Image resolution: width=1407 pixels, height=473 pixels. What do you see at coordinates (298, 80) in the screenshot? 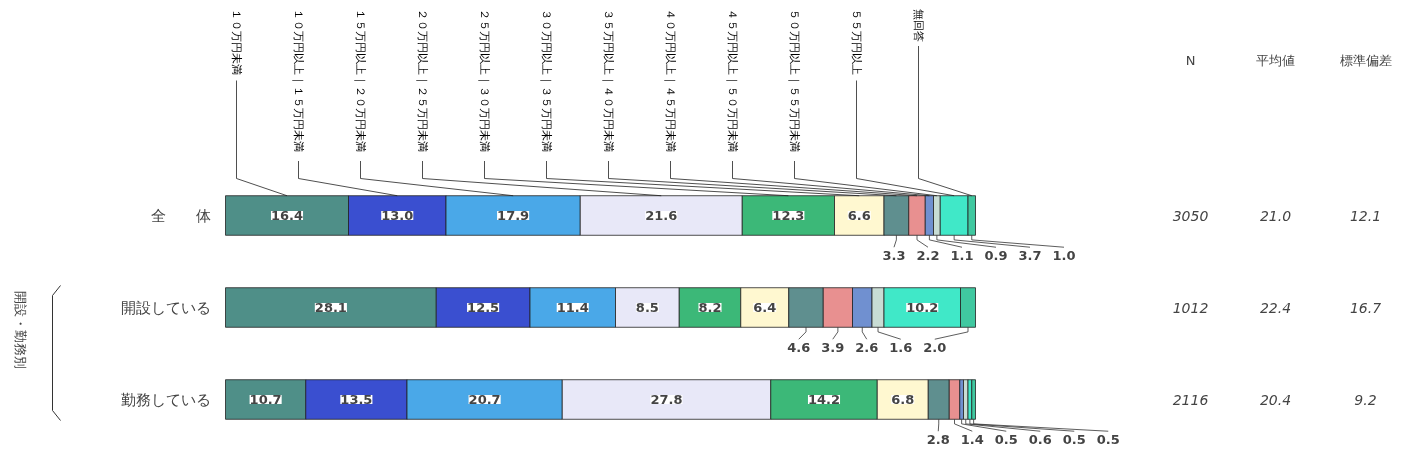
I see `text: １０万円以上｜１５万円未満` at bounding box center [298, 80].